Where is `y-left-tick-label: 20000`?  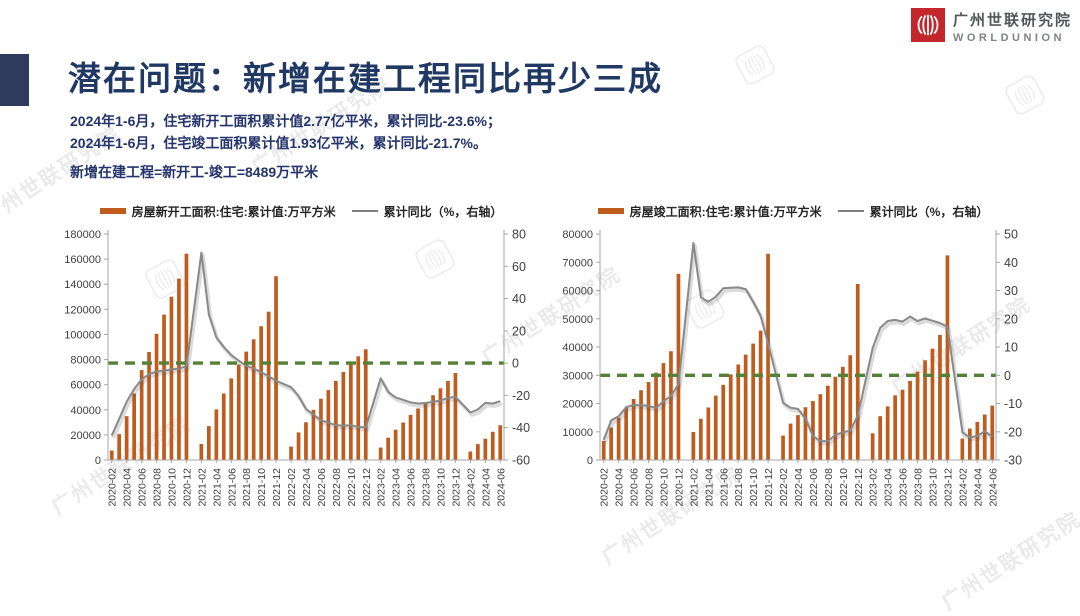
y-left-tick-label: 20000 is located at coordinates (577, 405).